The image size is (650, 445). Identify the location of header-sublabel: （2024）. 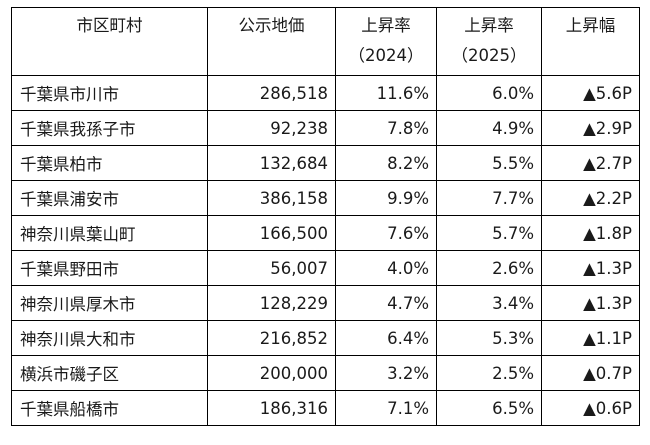
(386, 55).